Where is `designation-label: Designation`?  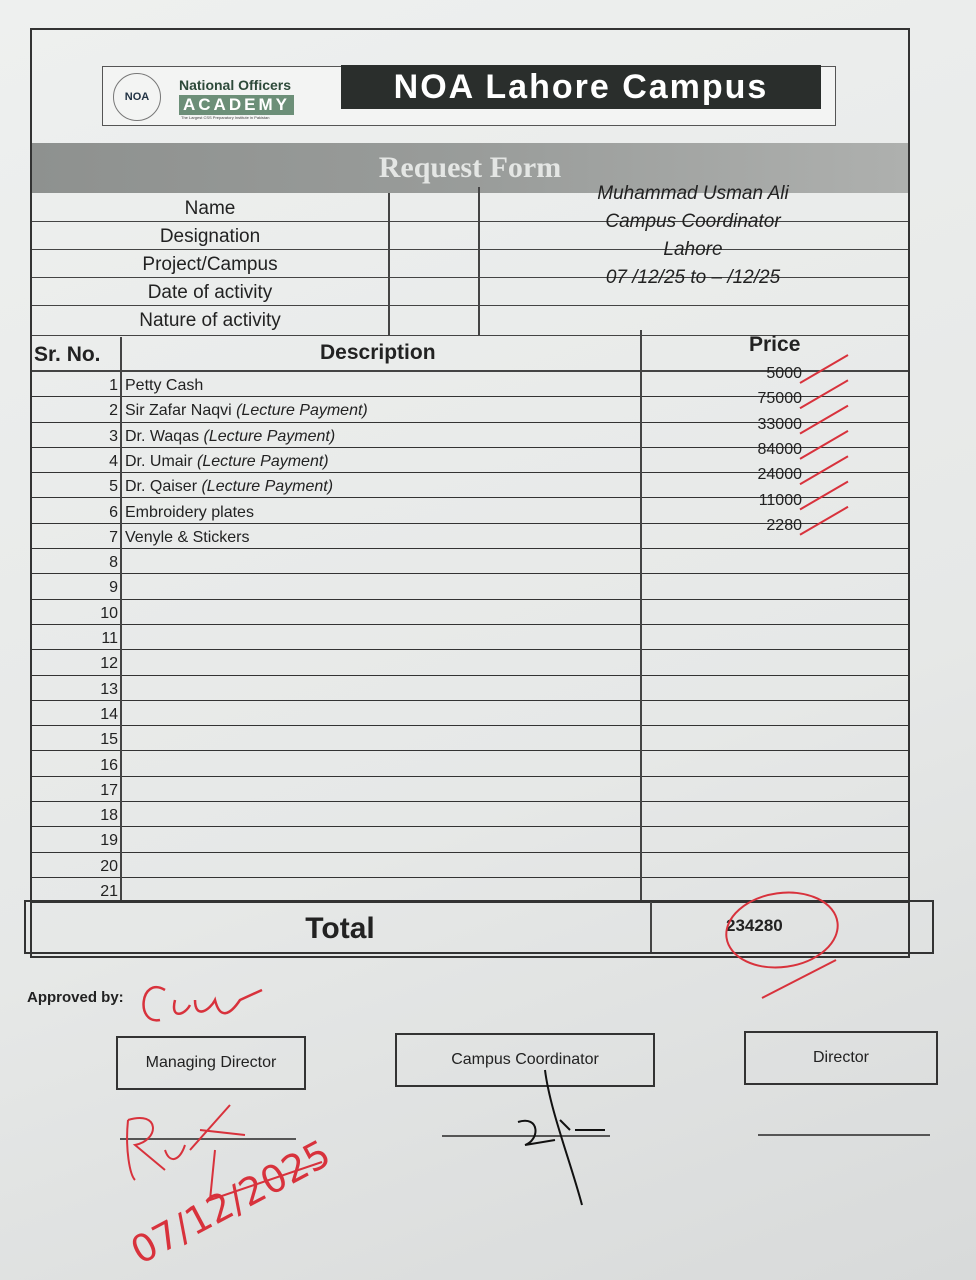 designation-label: Designation is located at coordinates (210, 236).